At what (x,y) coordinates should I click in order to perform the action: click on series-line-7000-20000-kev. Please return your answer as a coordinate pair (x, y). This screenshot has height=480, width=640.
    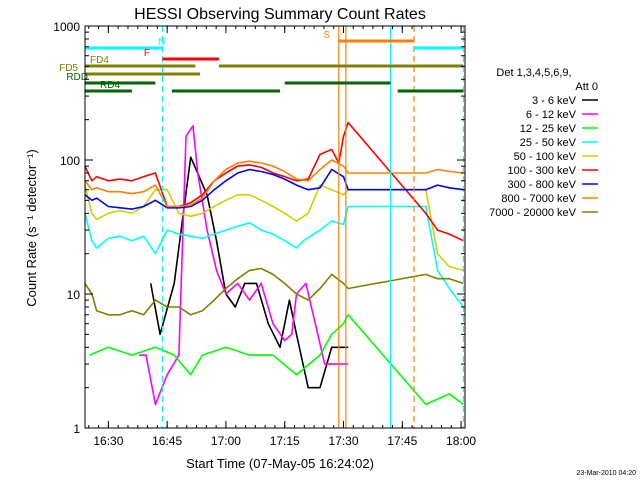
    Looking at the image, I should click on (274, 291).